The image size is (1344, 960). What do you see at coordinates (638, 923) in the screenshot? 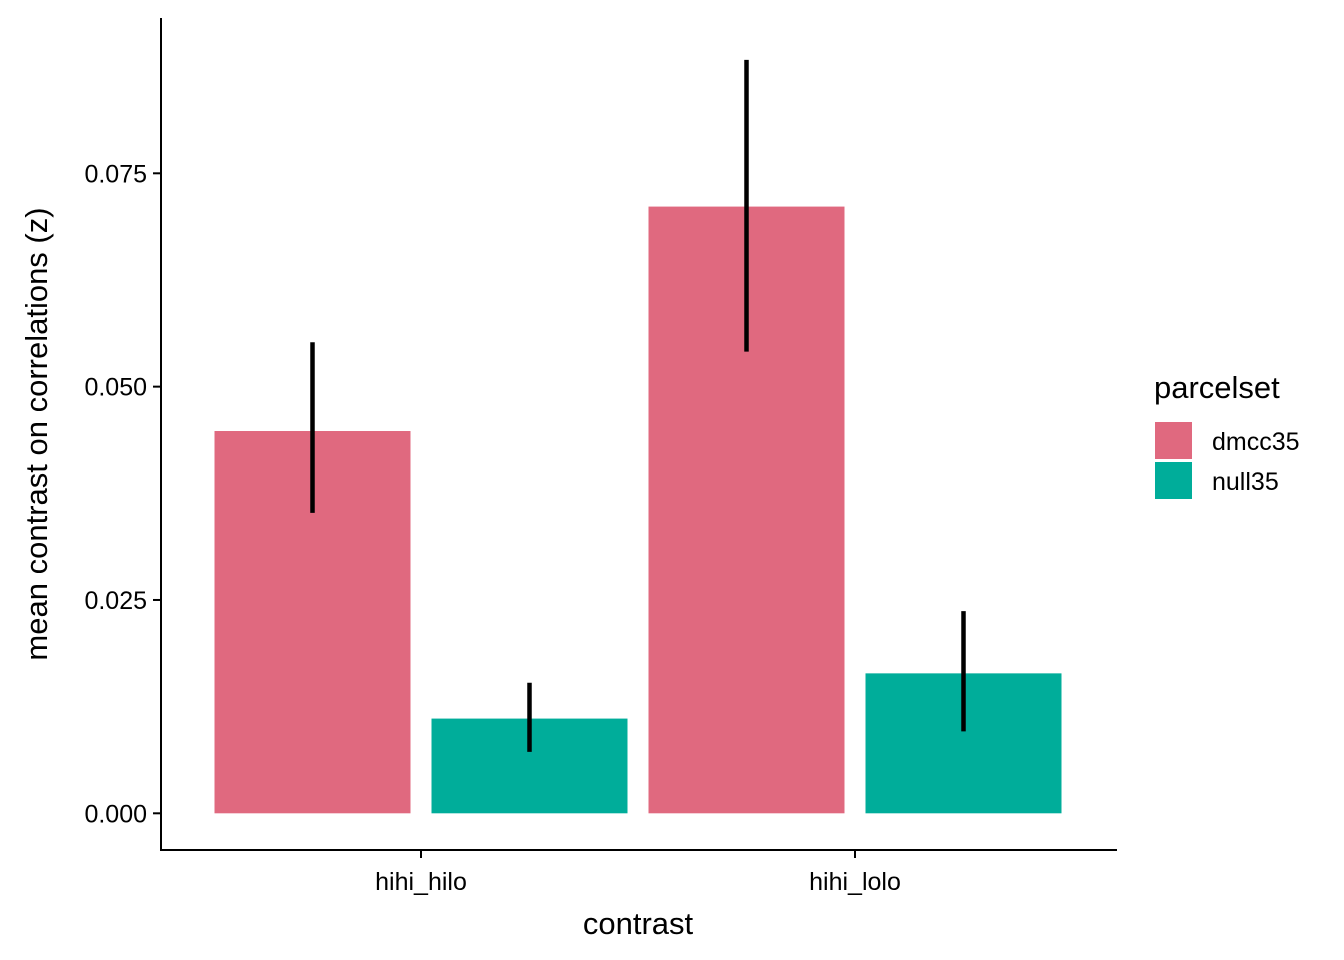
I see `x-axis-title: contrast` at bounding box center [638, 923].